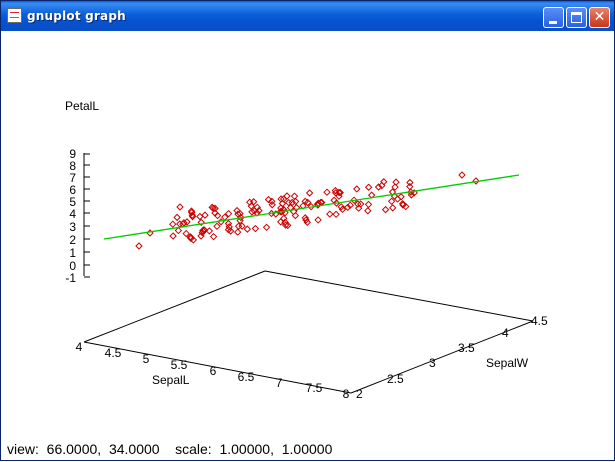 The width and height of the screenshot is (615, 462). I want to click on maximize-button, so click(576, 17).